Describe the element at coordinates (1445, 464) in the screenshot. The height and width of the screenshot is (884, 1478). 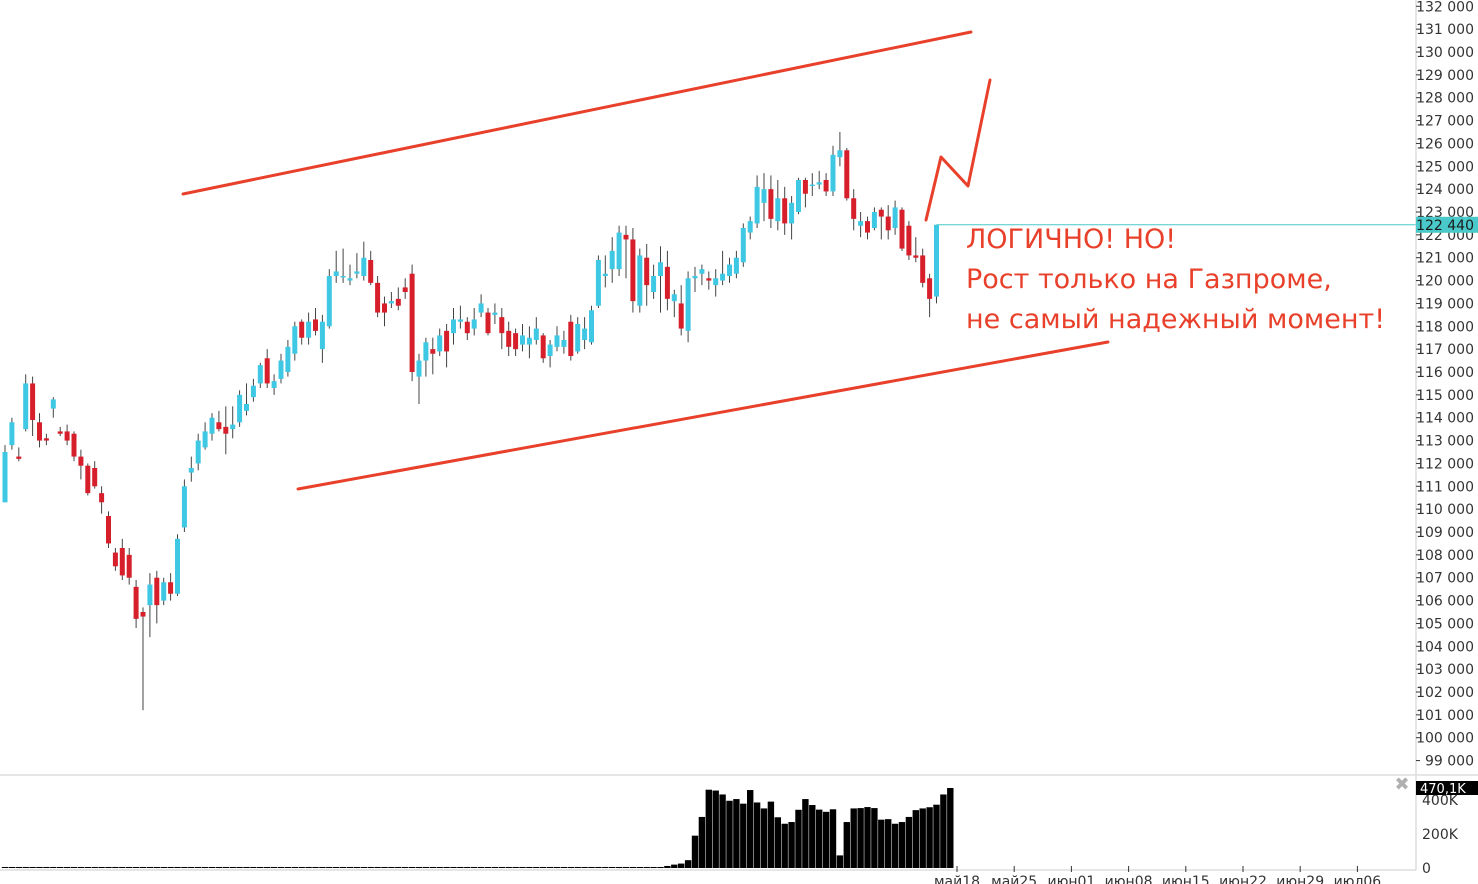
I see `price-tick-label: 112 000` at that location.